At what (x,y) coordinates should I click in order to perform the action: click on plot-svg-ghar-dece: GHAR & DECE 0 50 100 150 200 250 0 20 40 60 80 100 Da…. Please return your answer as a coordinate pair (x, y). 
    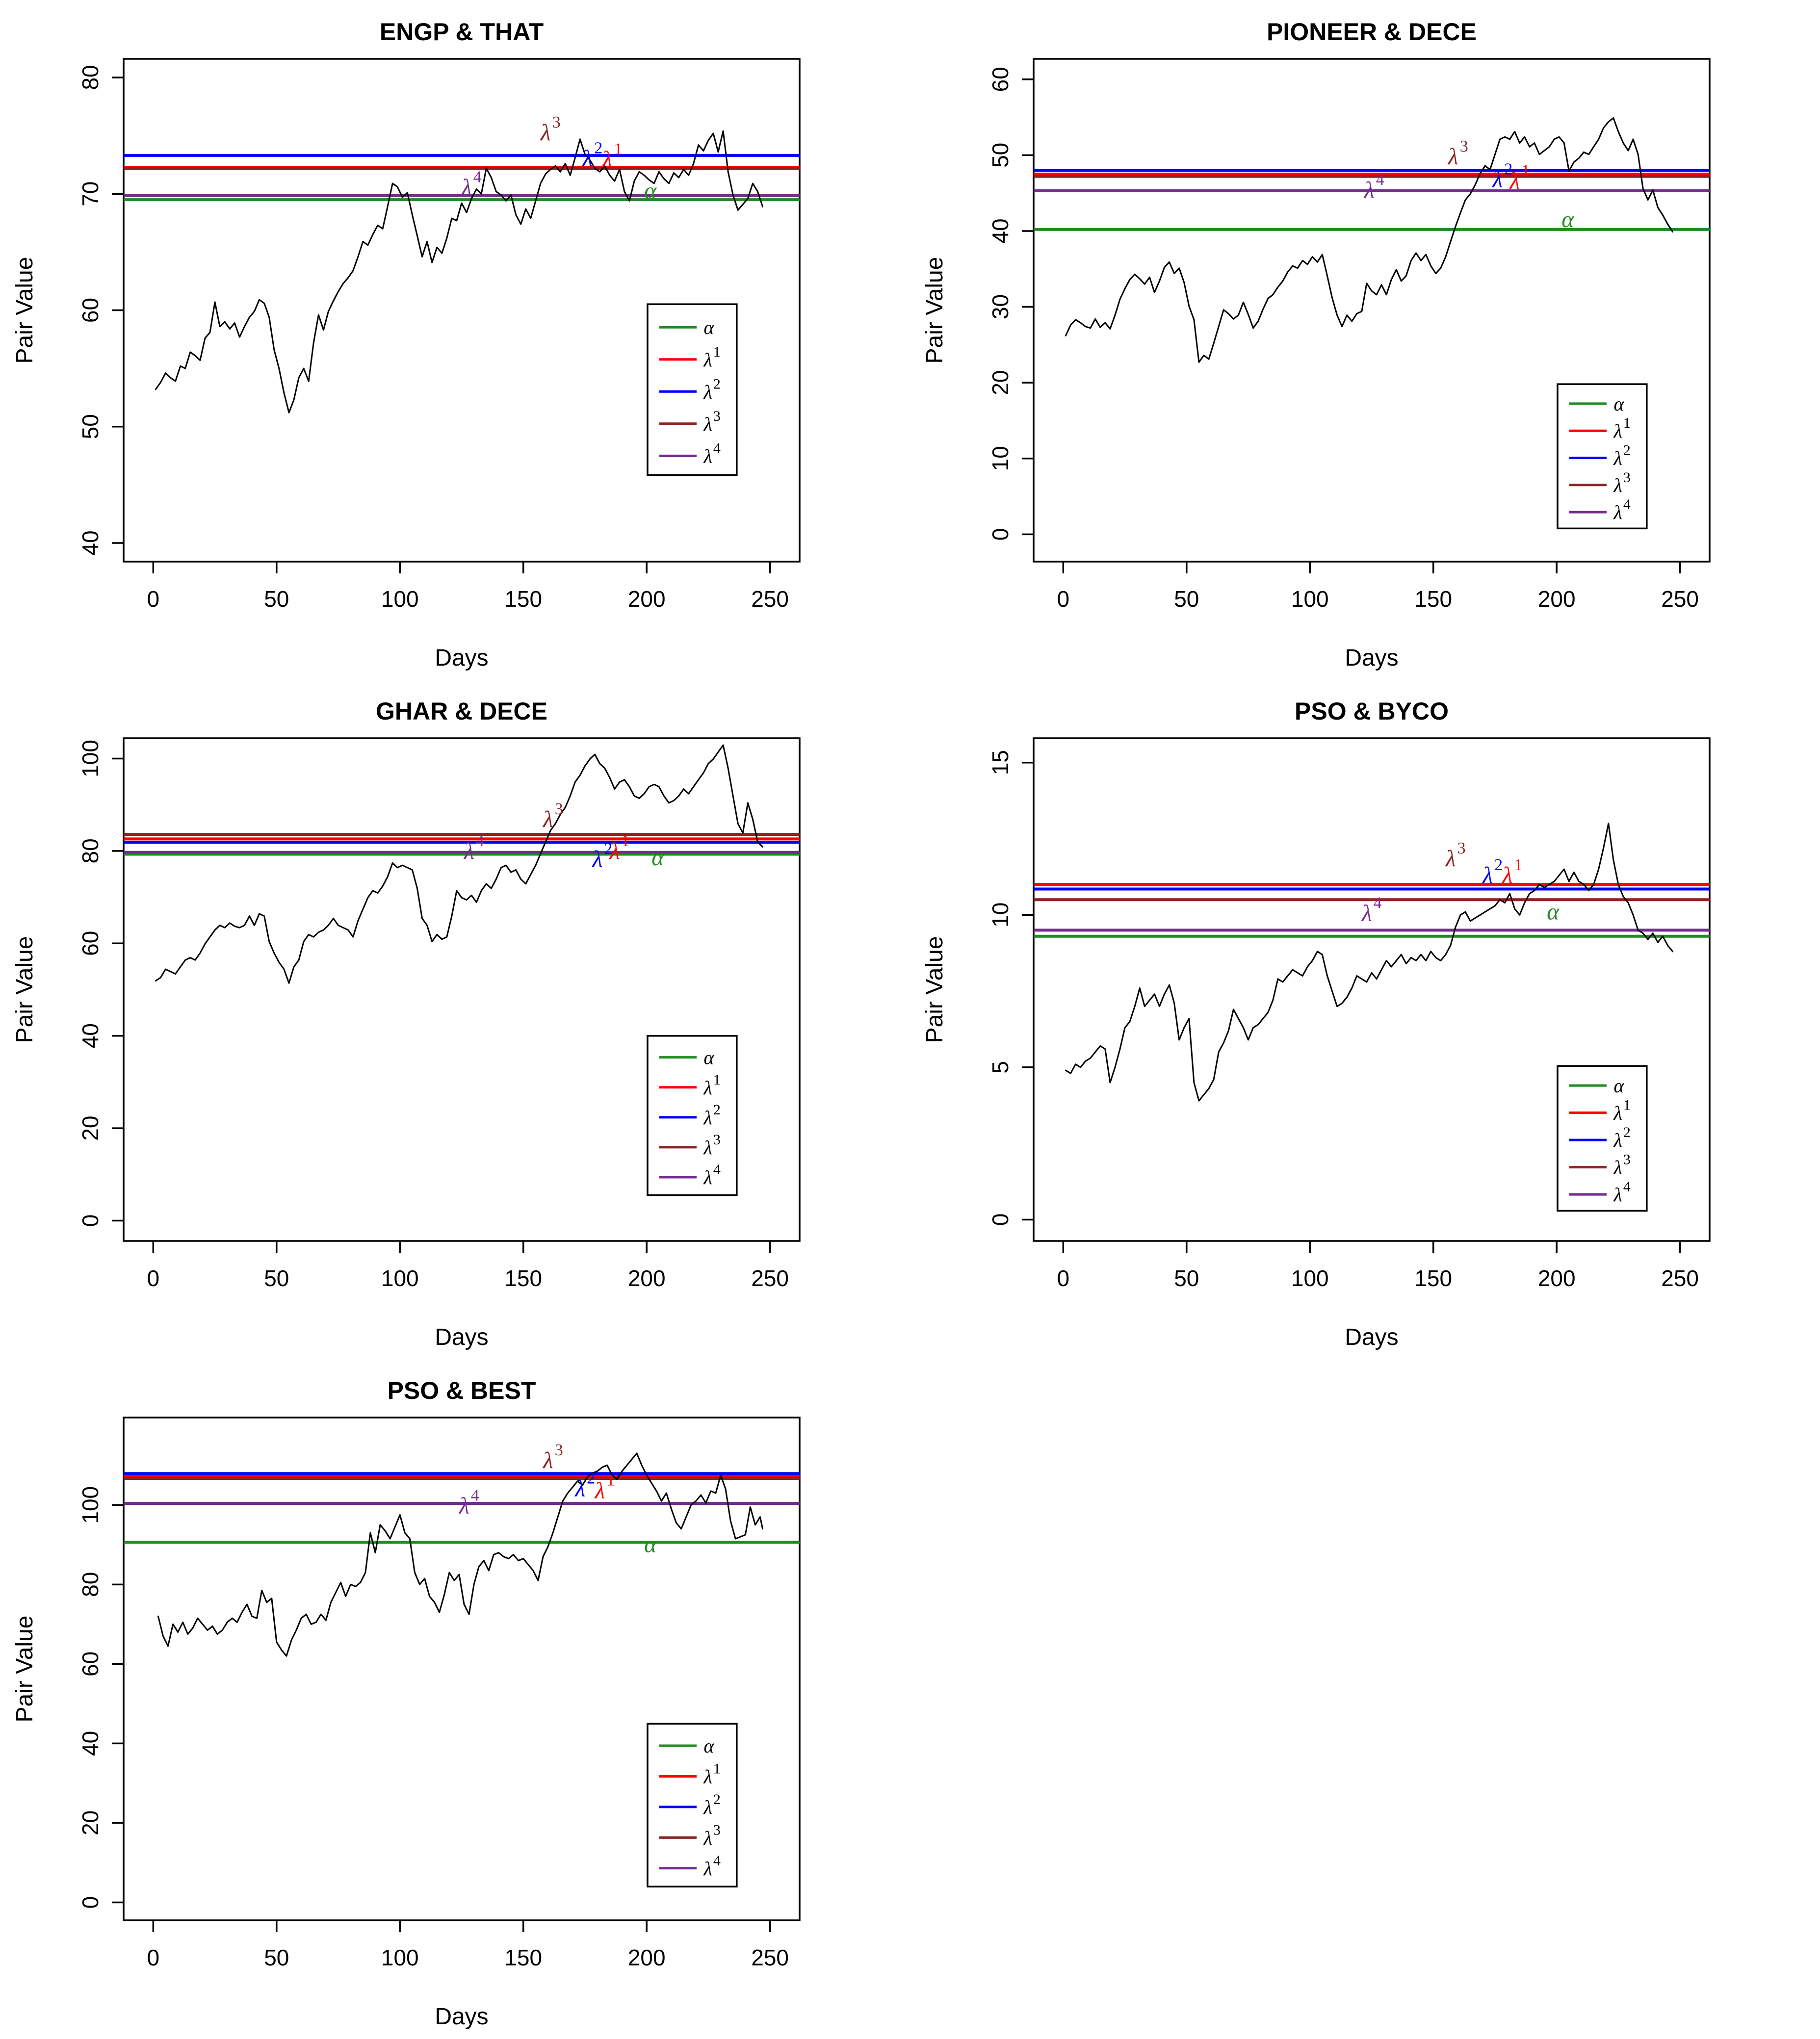
    Looking at the image, I should click on (406, 1024).